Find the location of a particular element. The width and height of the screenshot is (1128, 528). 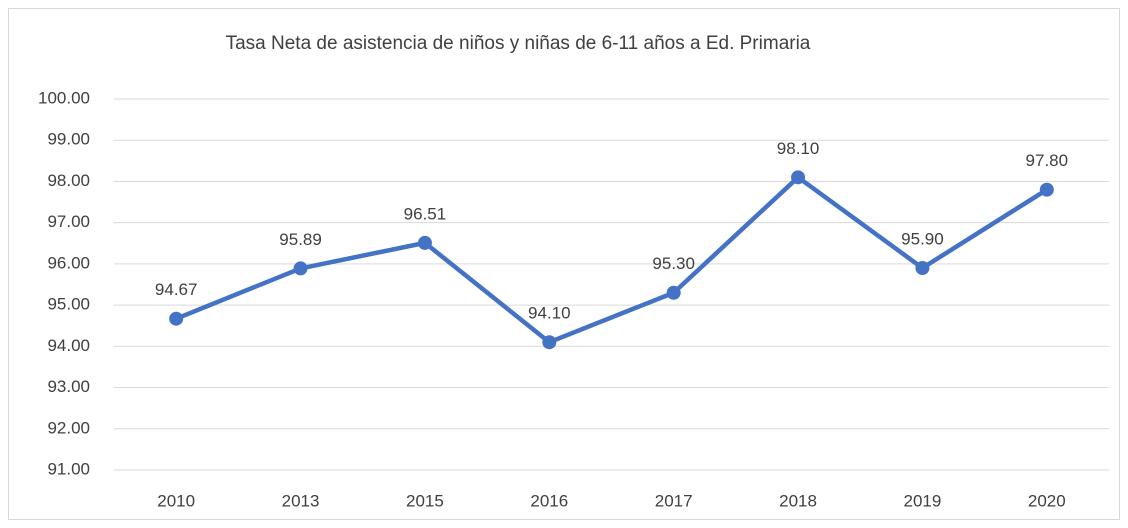

x-tick-label: 2018 is located at coordinates (798, 500).